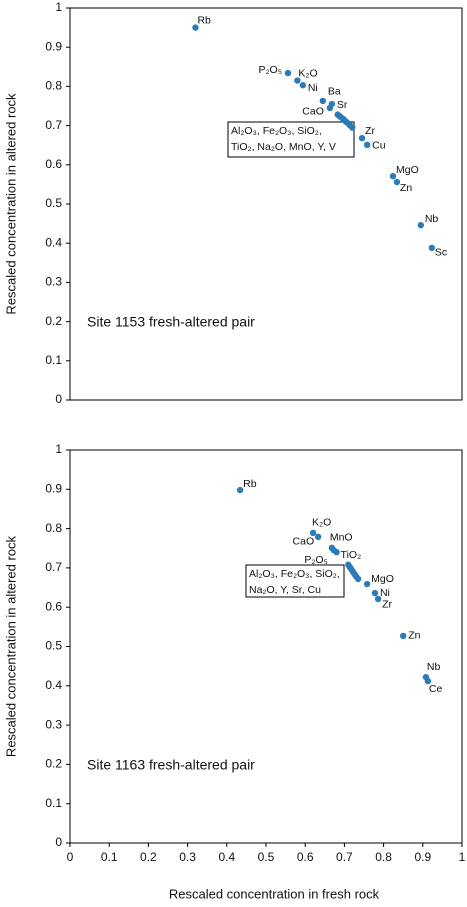 This screenshot has height=907, width=467. Describe the element at coordinates (441, 253) in the screenshot. I see `point-label: Sc` at that location.